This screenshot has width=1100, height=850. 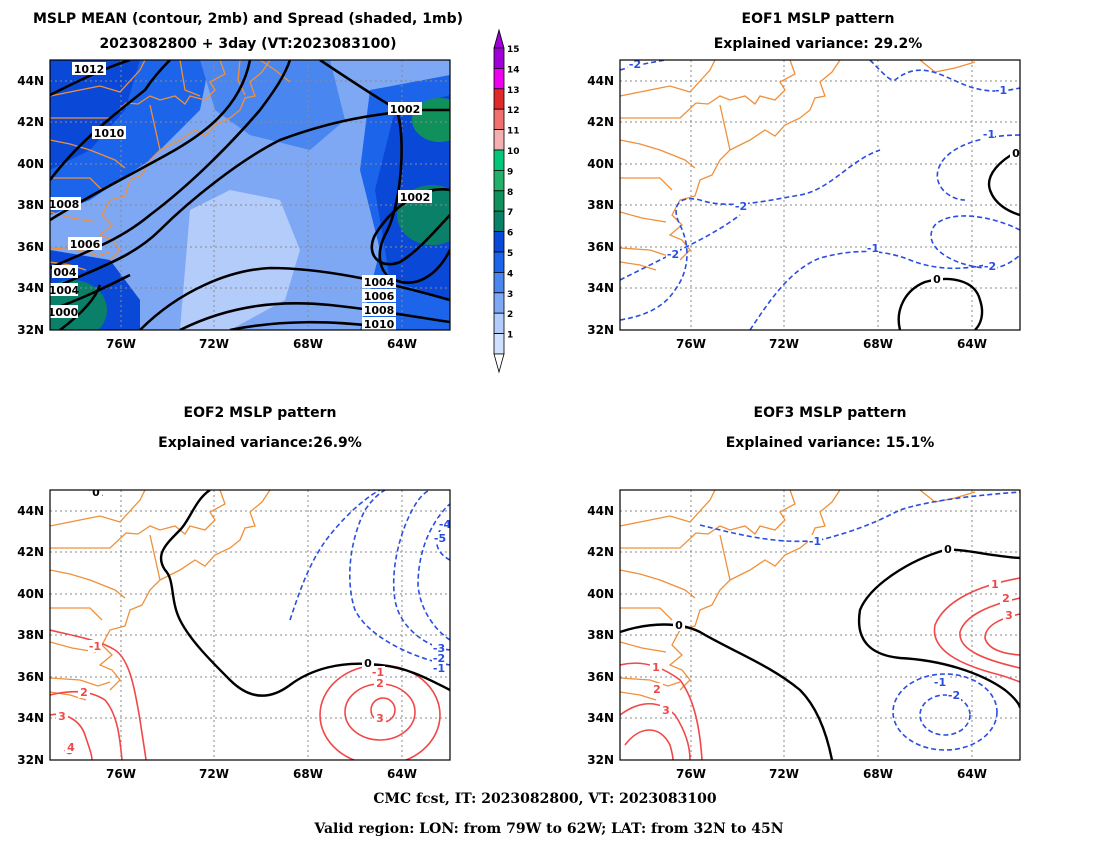 I want to click on contour-label: 1012, so click(x=89, y=69).